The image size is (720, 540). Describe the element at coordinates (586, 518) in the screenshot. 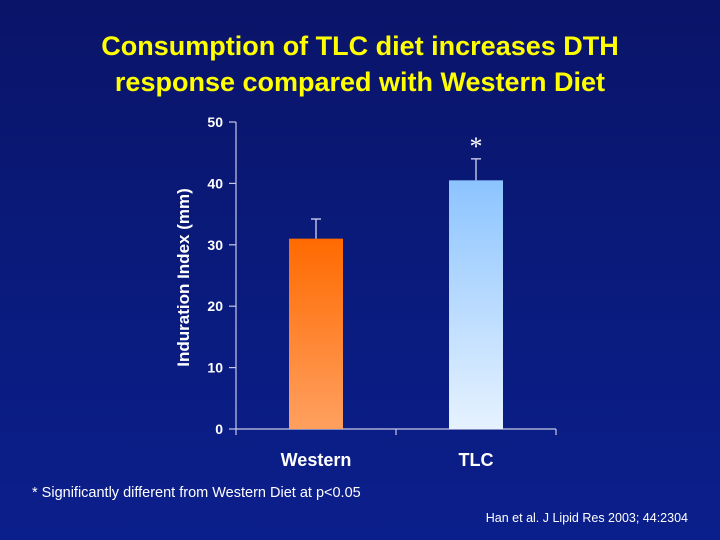

I see `citation: Han et al. J Lipid Res 2003; 44:2304` at that location.